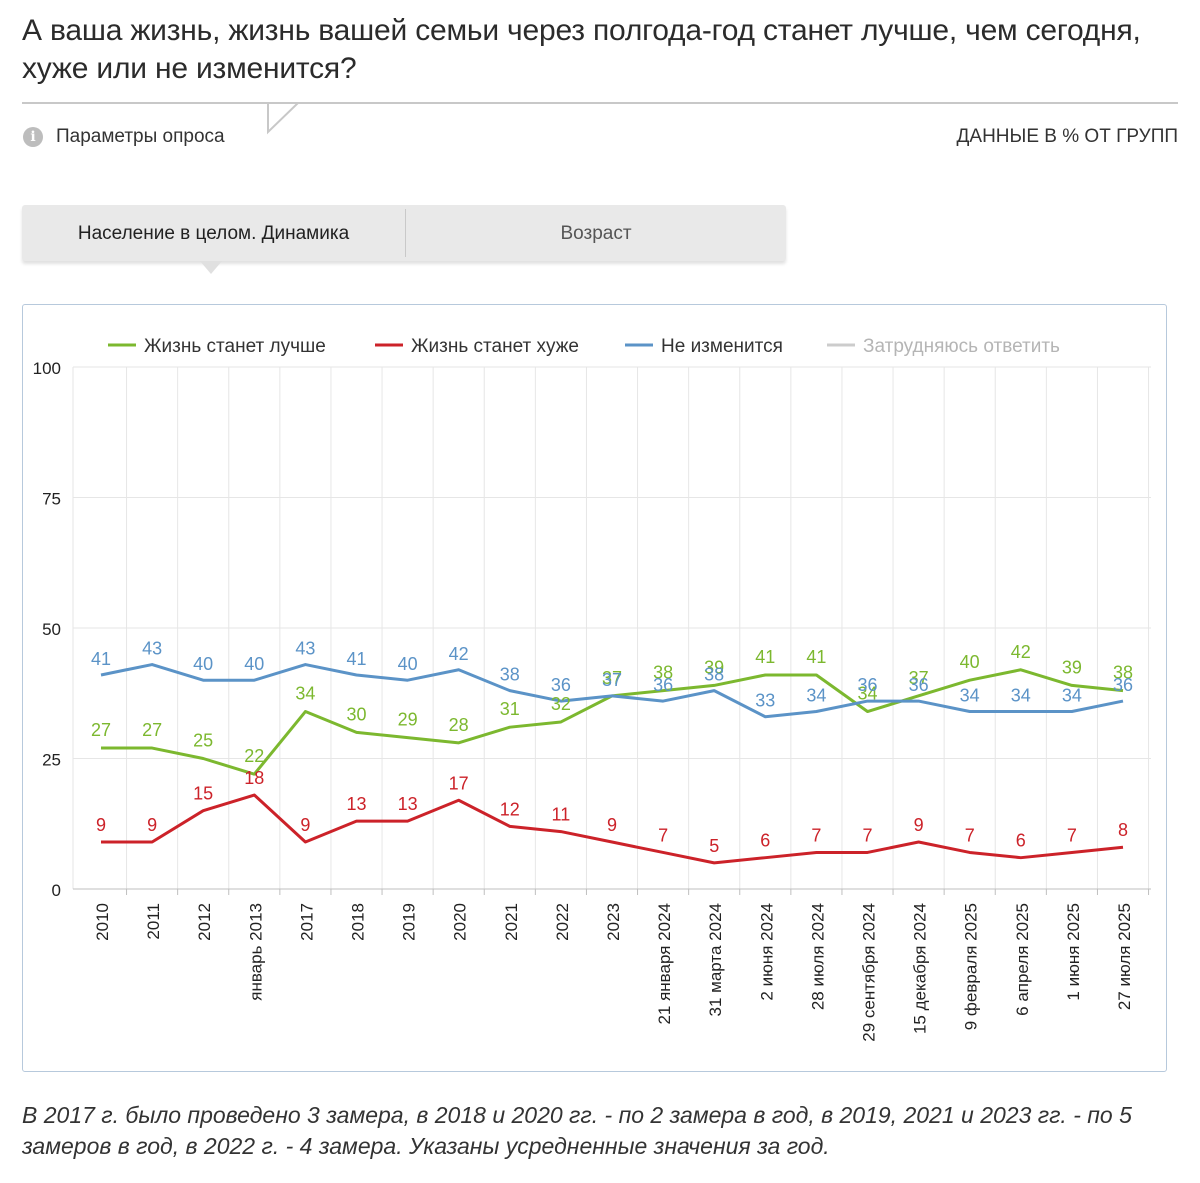 This screenshot has width=1200, height=1183. I want to click on x-tick-label: 2022, so click(562, 922).